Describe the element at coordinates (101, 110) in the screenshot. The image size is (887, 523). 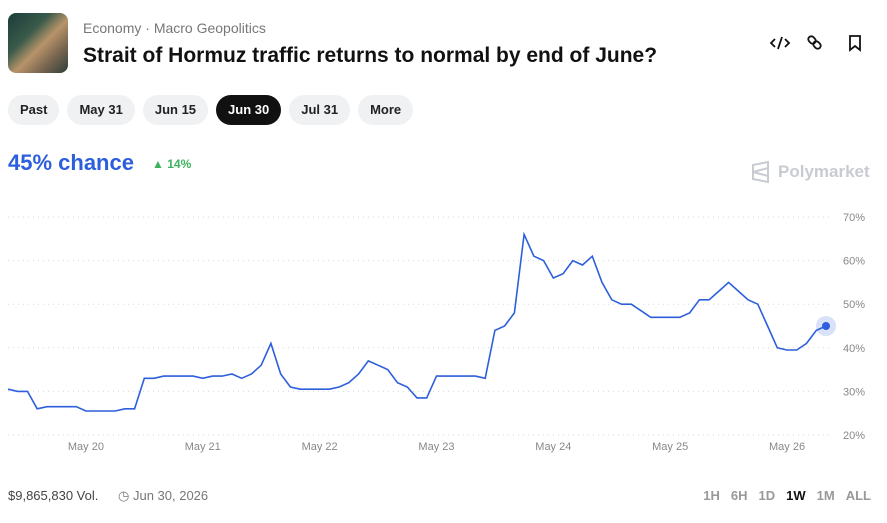
I see `date-tab: May 31` at that location.